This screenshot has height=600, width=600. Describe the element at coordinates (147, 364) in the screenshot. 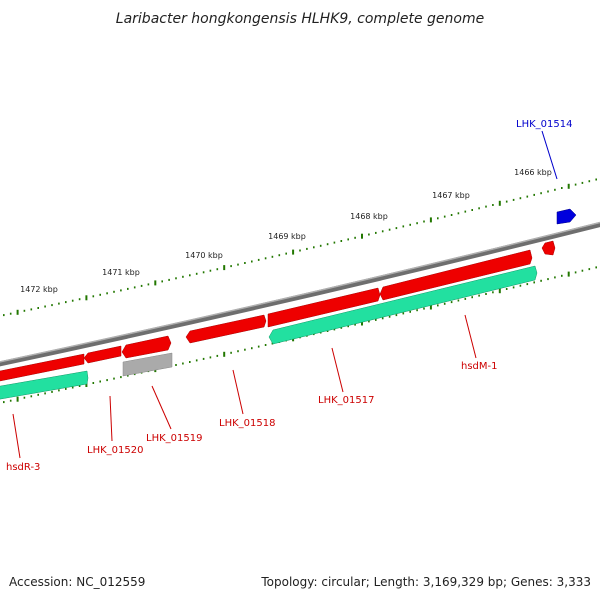

I see `gene-LHK_01519-reverse` at that location.